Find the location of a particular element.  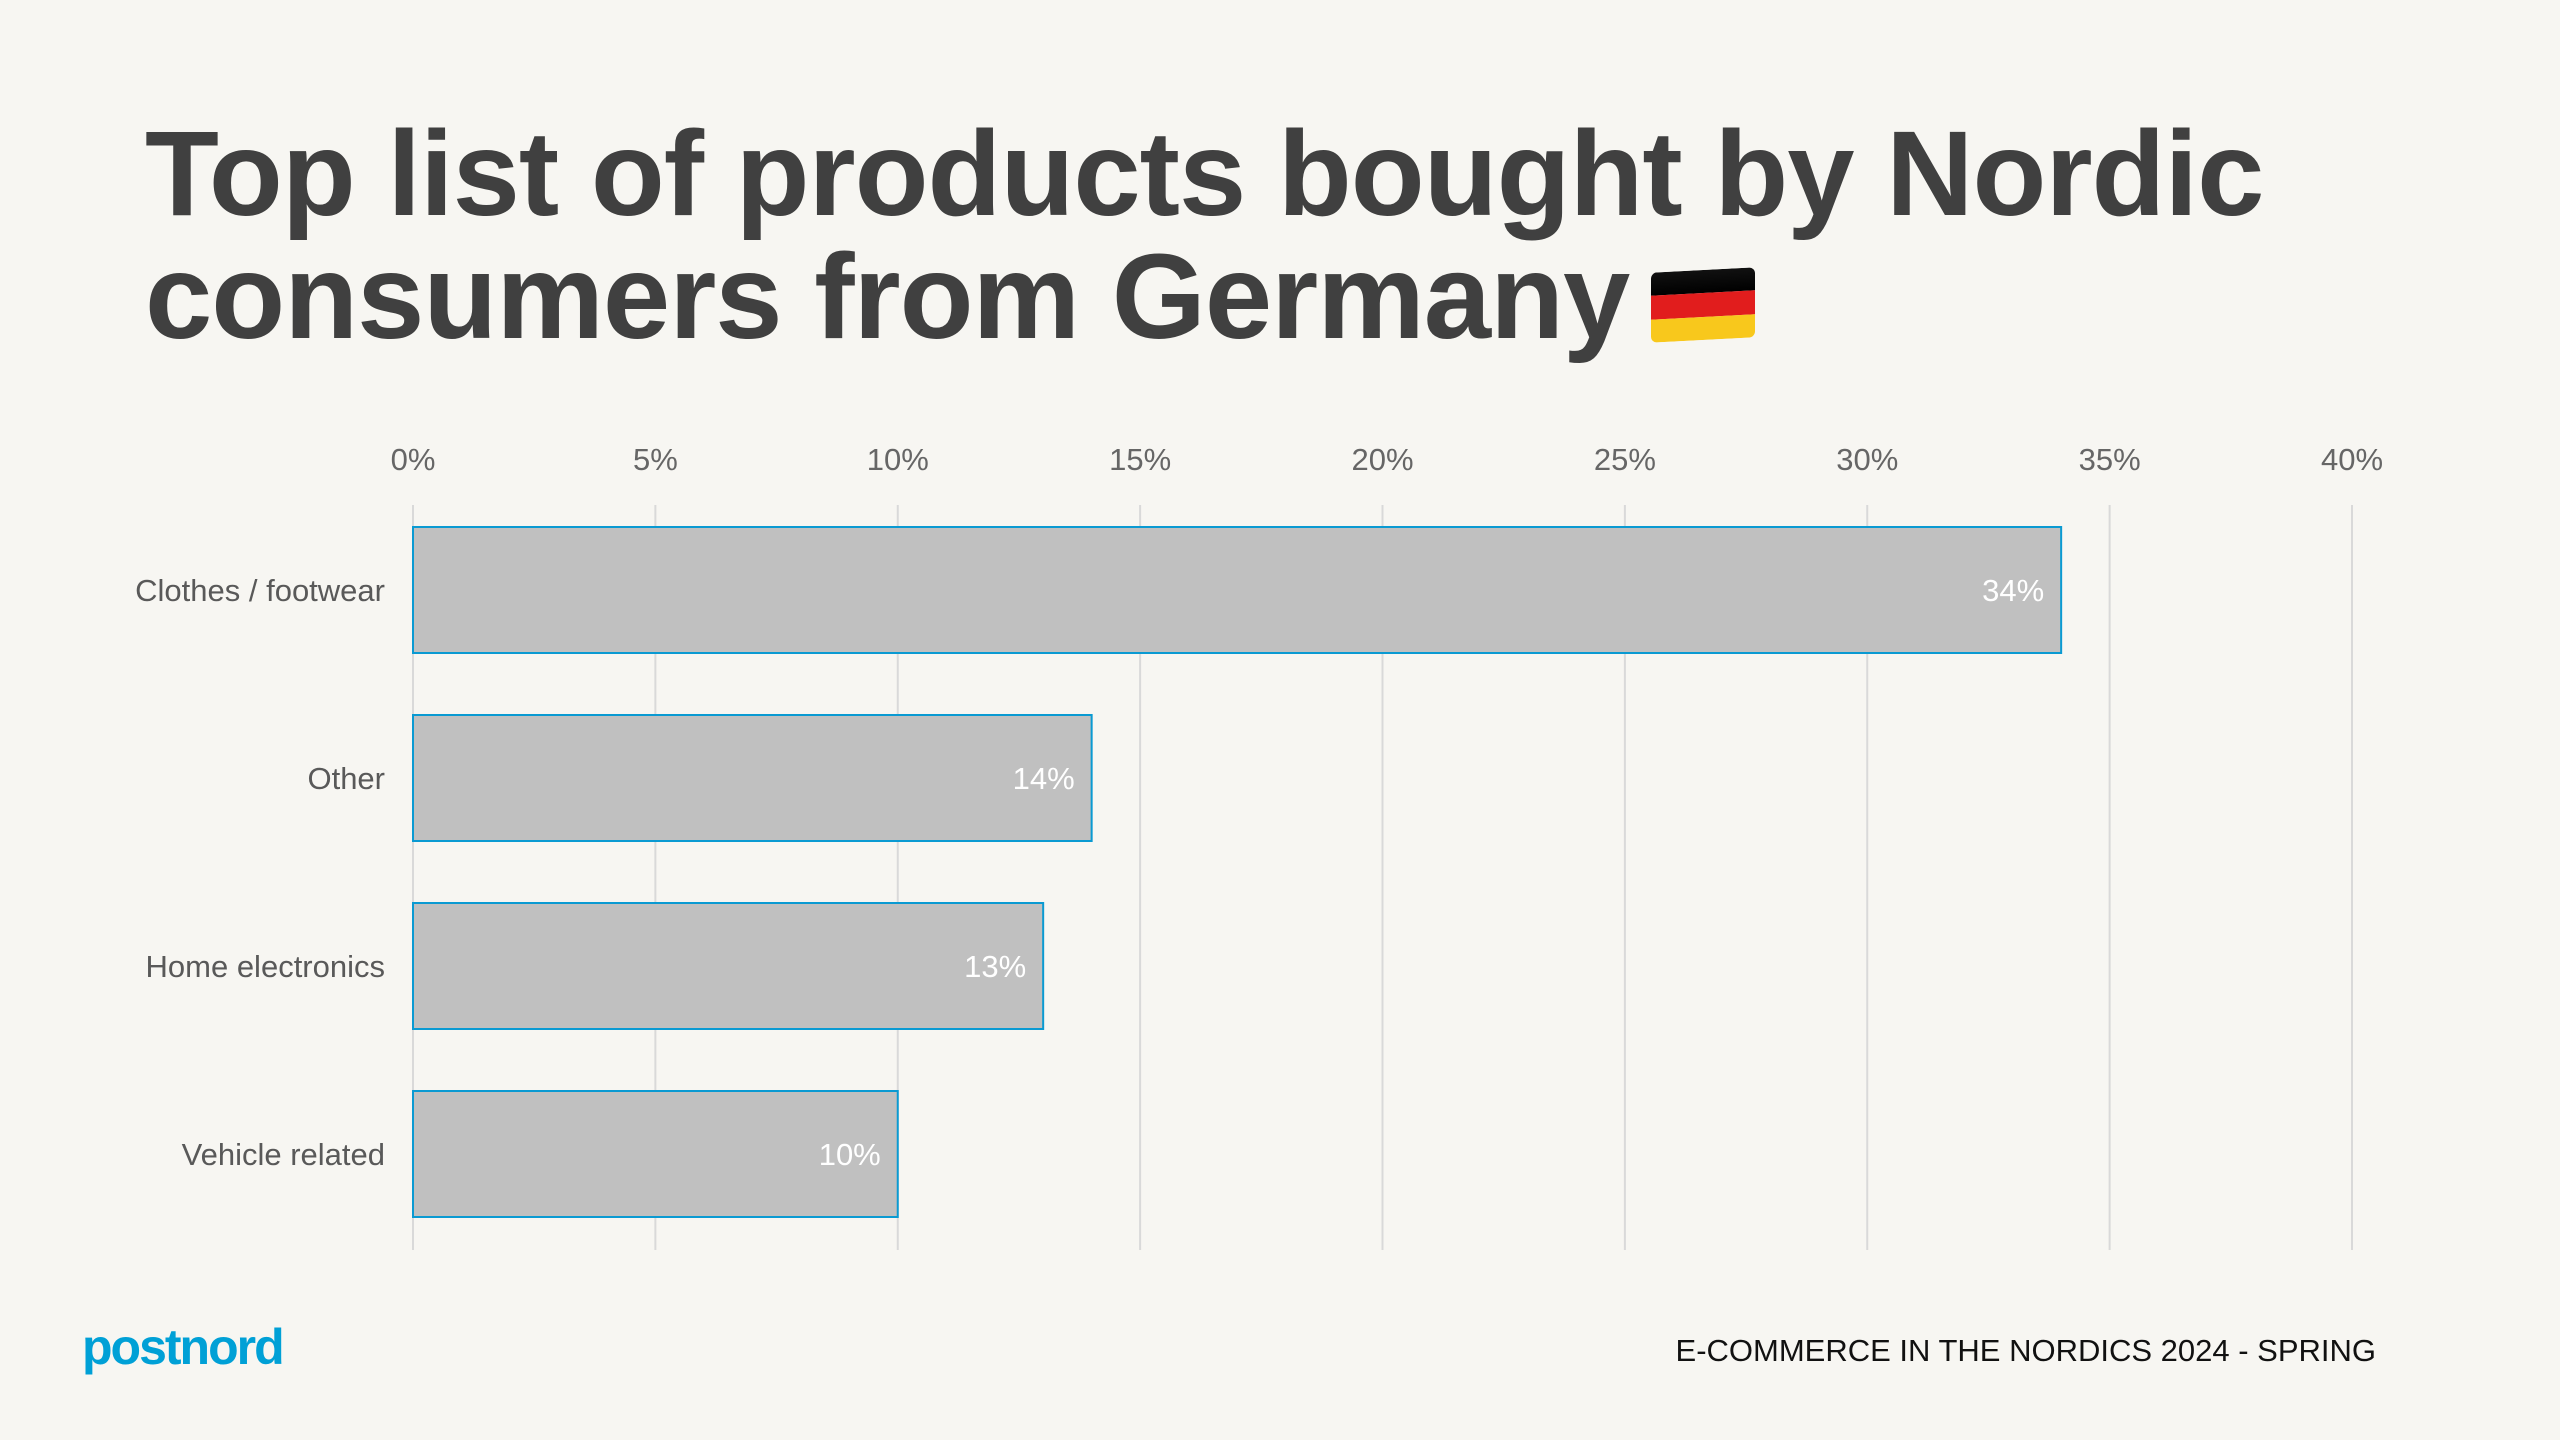

category-label: Other is located at coordinates (346, 778).